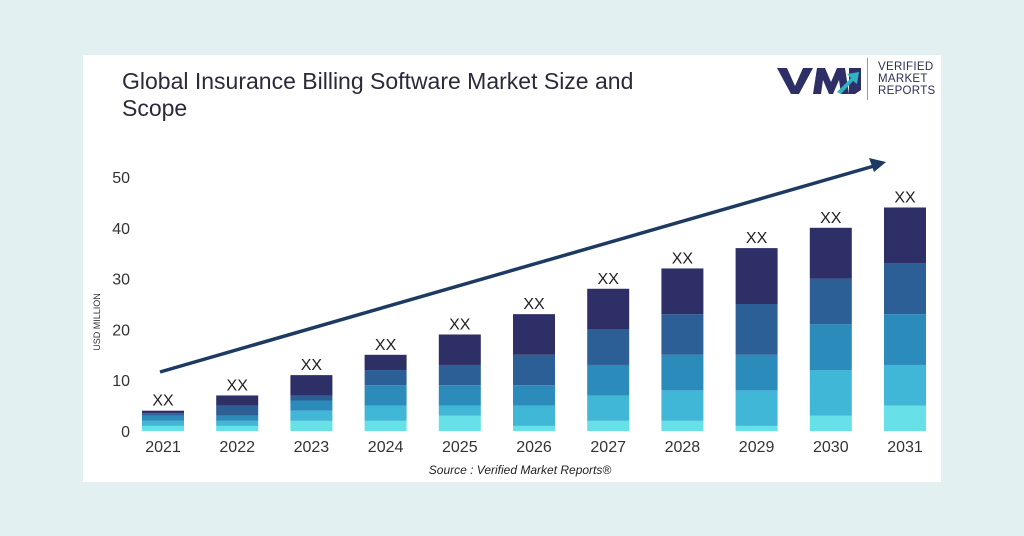  Describe the element at coordinates (905, 447) in the screenshot. I see `x-tick-label: 2031` at that location.